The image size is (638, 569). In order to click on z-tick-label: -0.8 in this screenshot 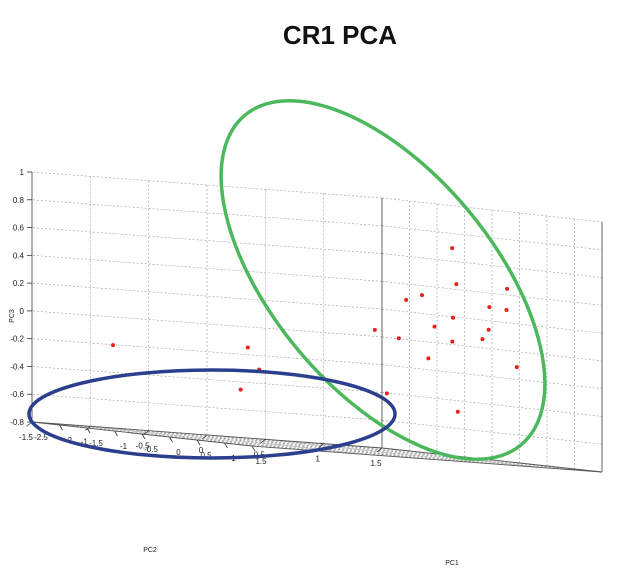, I will do `click(17, 422)`.